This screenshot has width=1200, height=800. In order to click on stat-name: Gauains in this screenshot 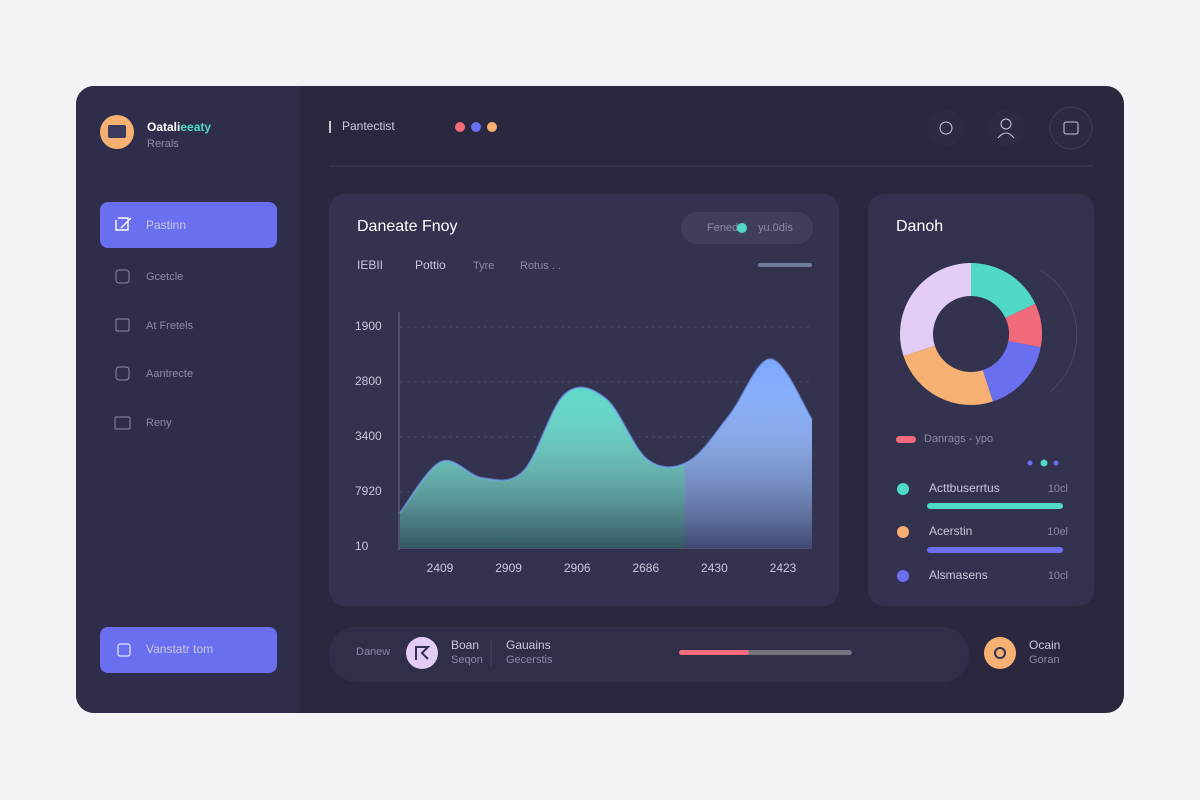, I will do `click(528, 645)`.